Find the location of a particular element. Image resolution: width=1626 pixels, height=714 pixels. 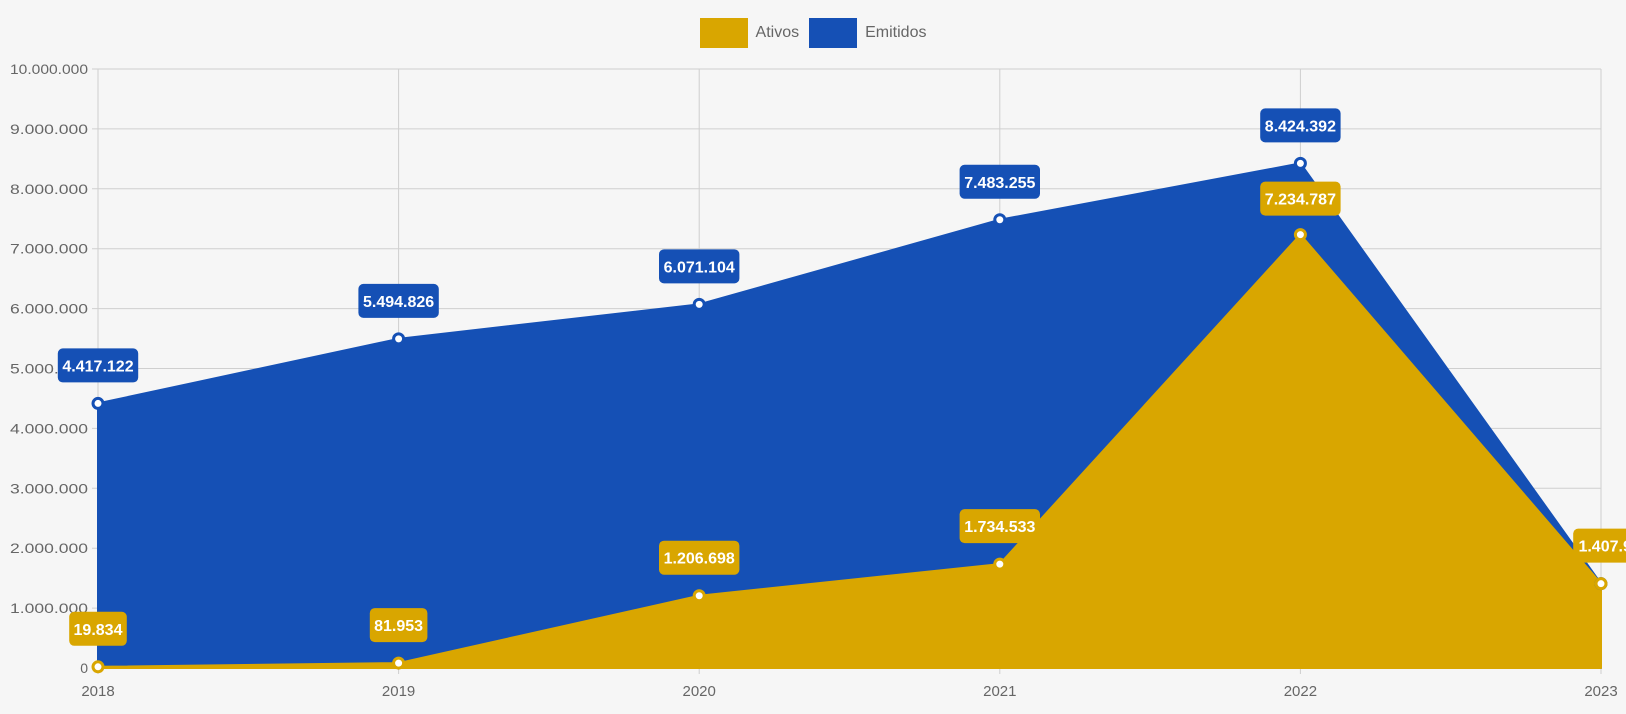

data-label-ativos: 1.734.533 is located at coordinates (999, 526).